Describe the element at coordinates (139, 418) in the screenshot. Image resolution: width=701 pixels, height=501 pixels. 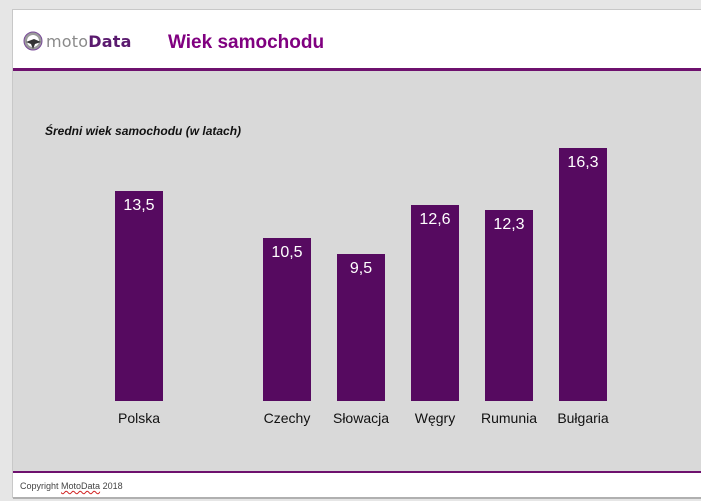
I see `category-label: Polska` at that location.